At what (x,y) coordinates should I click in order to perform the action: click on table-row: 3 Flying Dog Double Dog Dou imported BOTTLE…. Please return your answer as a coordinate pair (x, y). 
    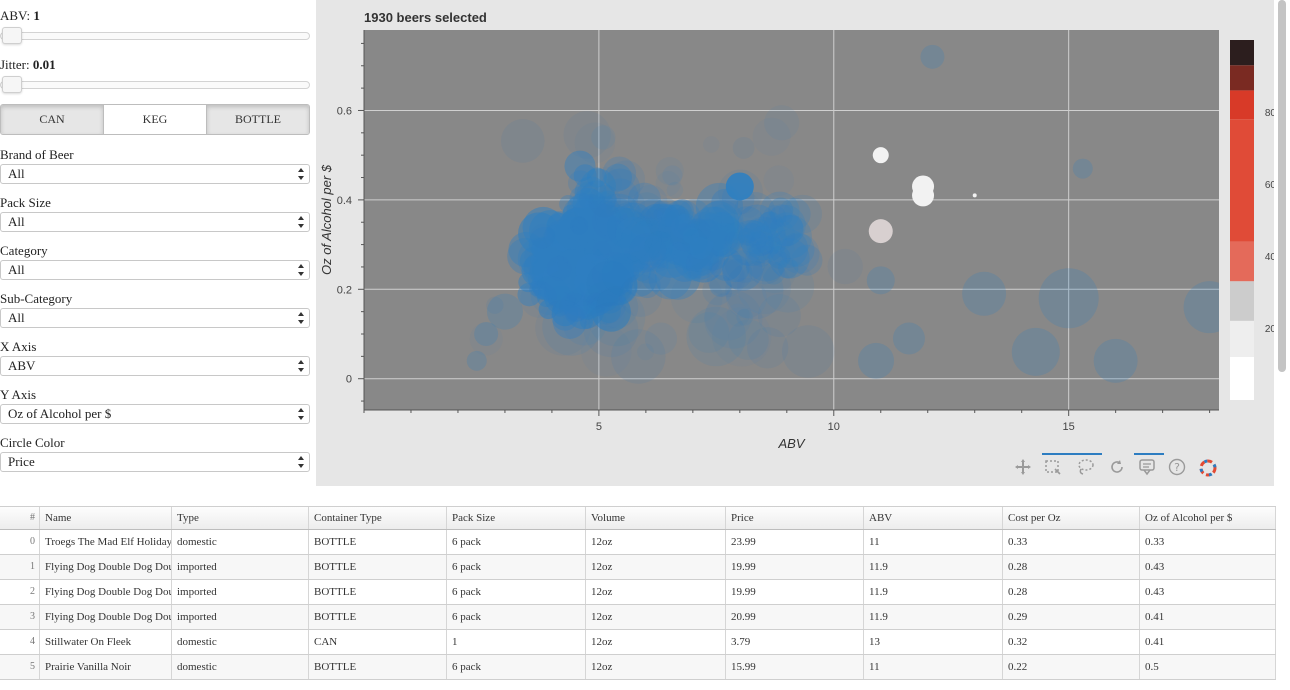
    Looking at the image, I should click on (638, 617).